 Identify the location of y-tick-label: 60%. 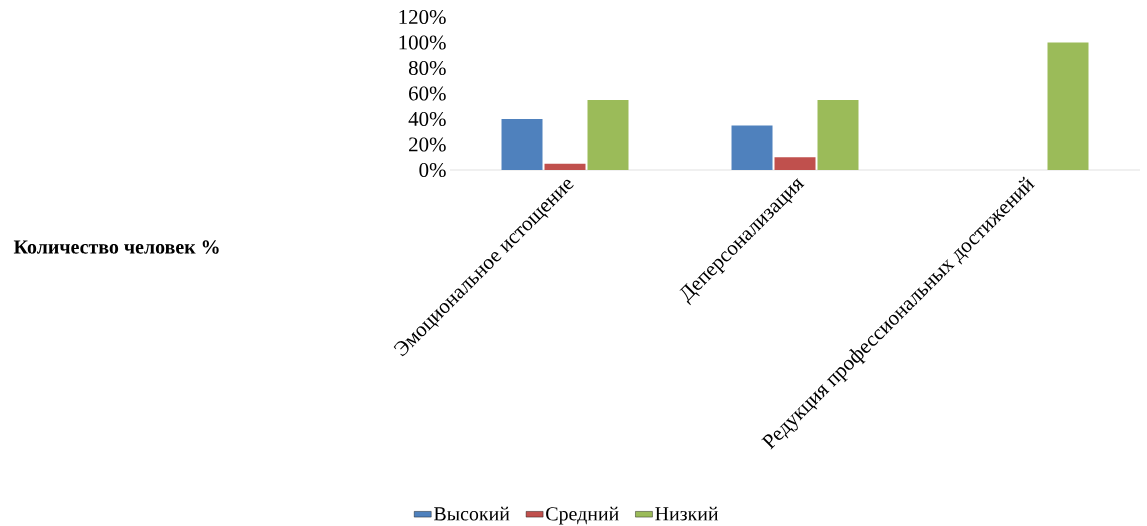
(427, 93).